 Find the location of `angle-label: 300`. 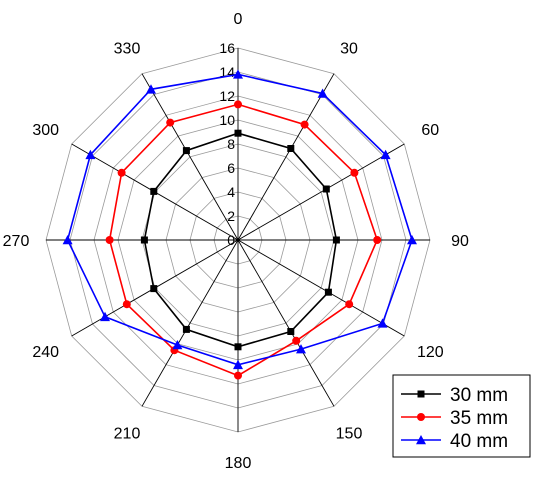

angle-label: 300 is located at coordinates (45, 130).